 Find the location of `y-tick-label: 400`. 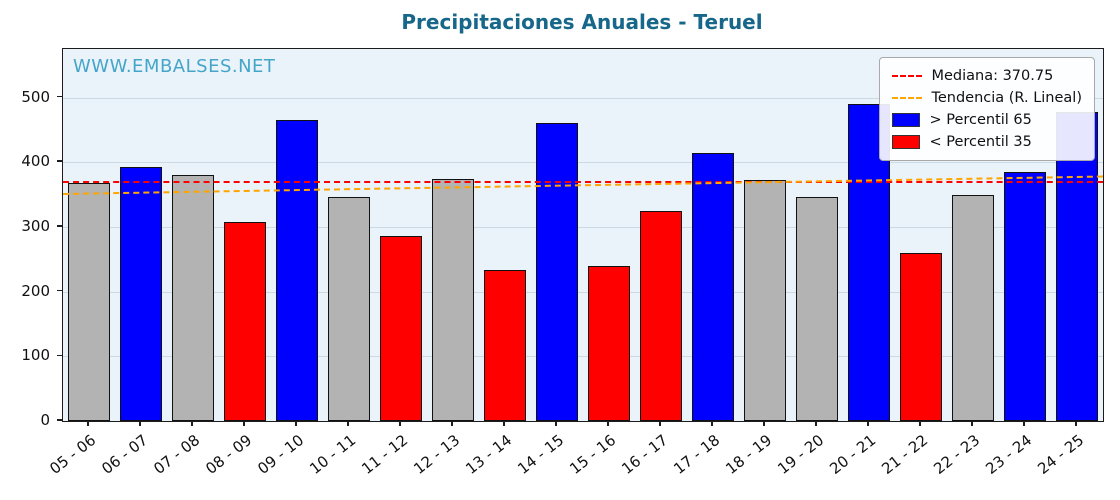

y-tick-label: 400 is located at coordinates (35, 161).